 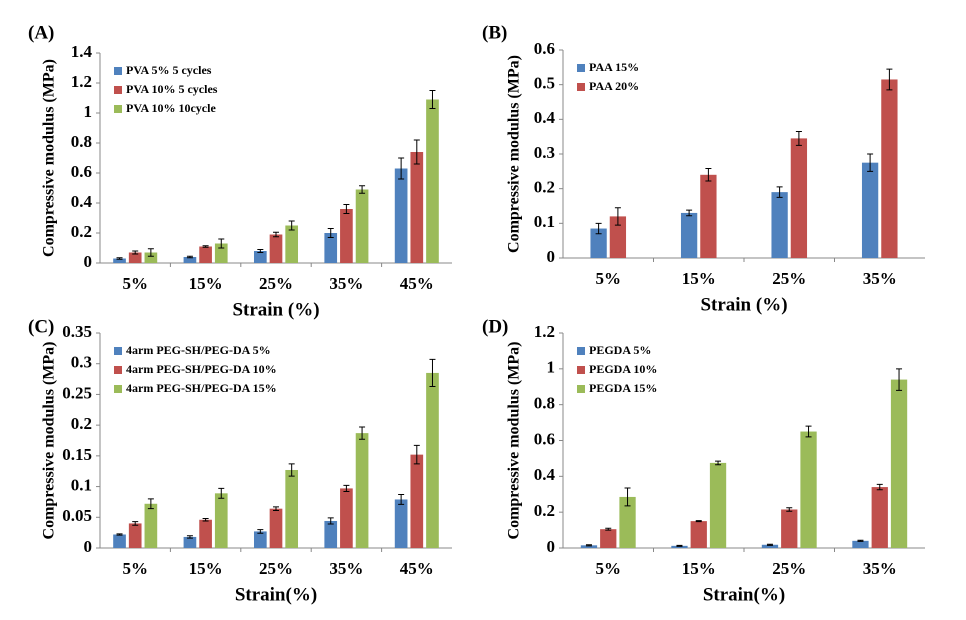 I want to click on x-axis-label: Strain(%), so click(x=276, y=594).